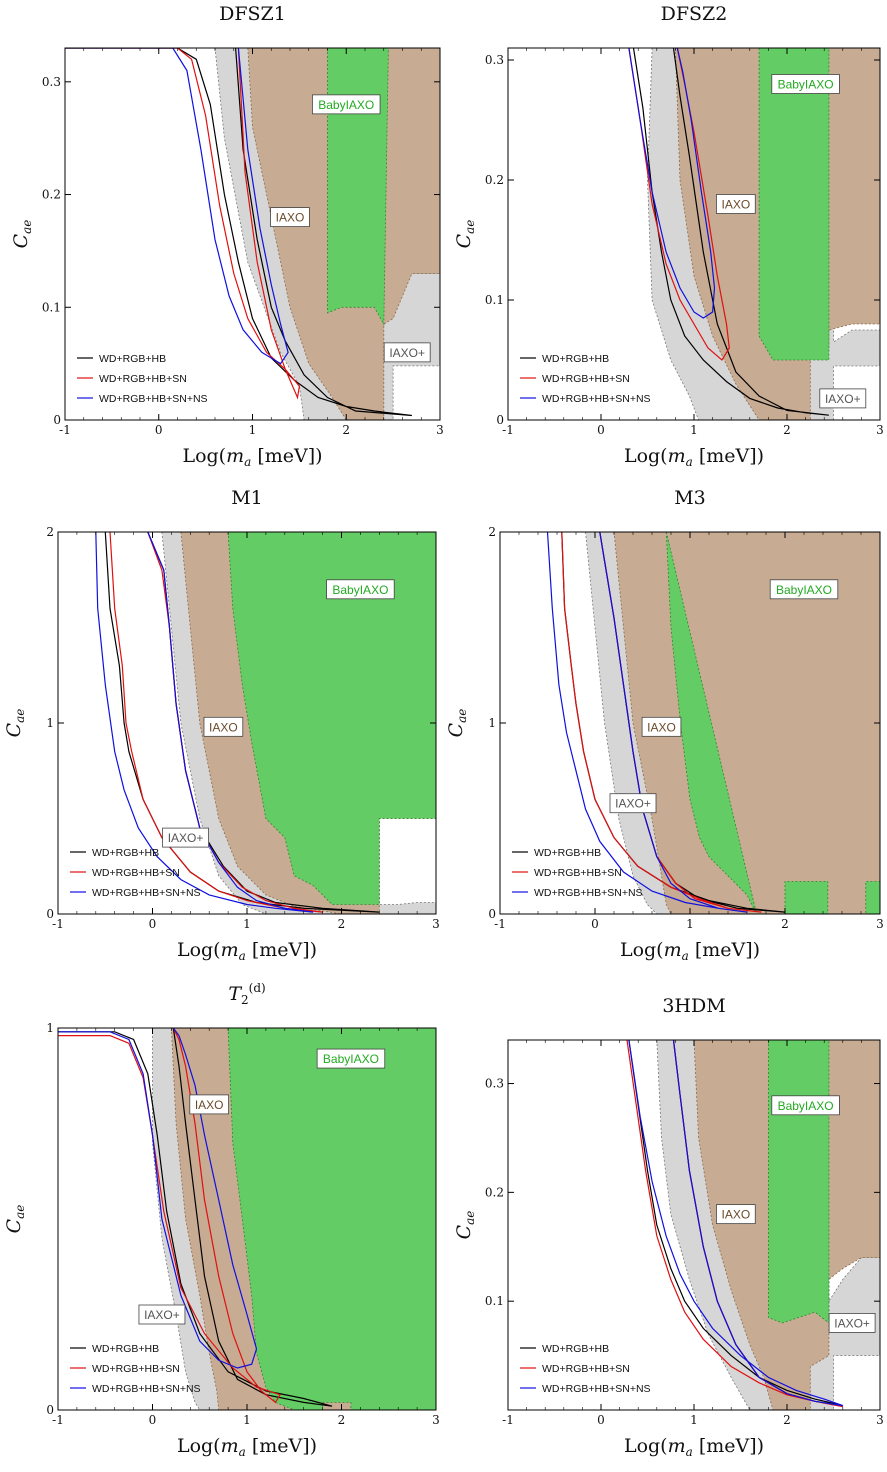 Image resolution: width=887 pixels, height=1472 pixels. I want to click on chart-title: M1, so click(247, 498).